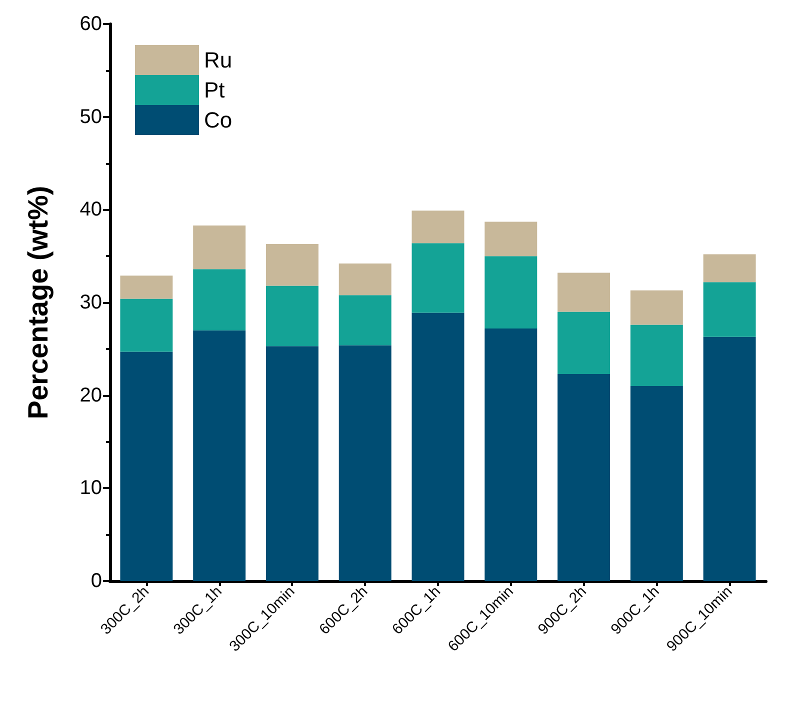 This screenshot has width=796, height=702. What do you see at coordinates (96, 581) in the screenshot?
I see `y-tick-label: 0` at bounding box center [96, 581].